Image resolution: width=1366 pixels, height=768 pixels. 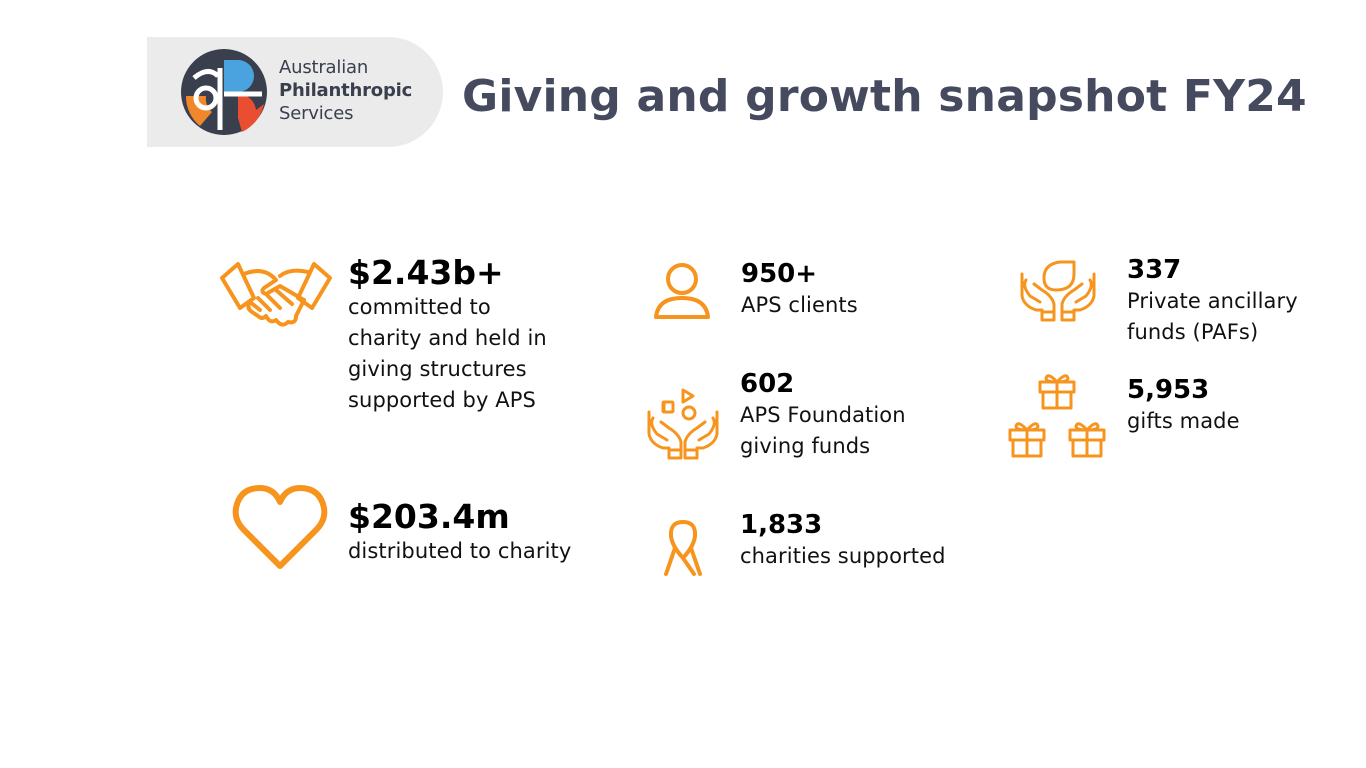 What do you see at coordinates (426, 272) in the screenshot?
I see `stat-committed-value: $2.43b+` at bounding box center [426, 272].